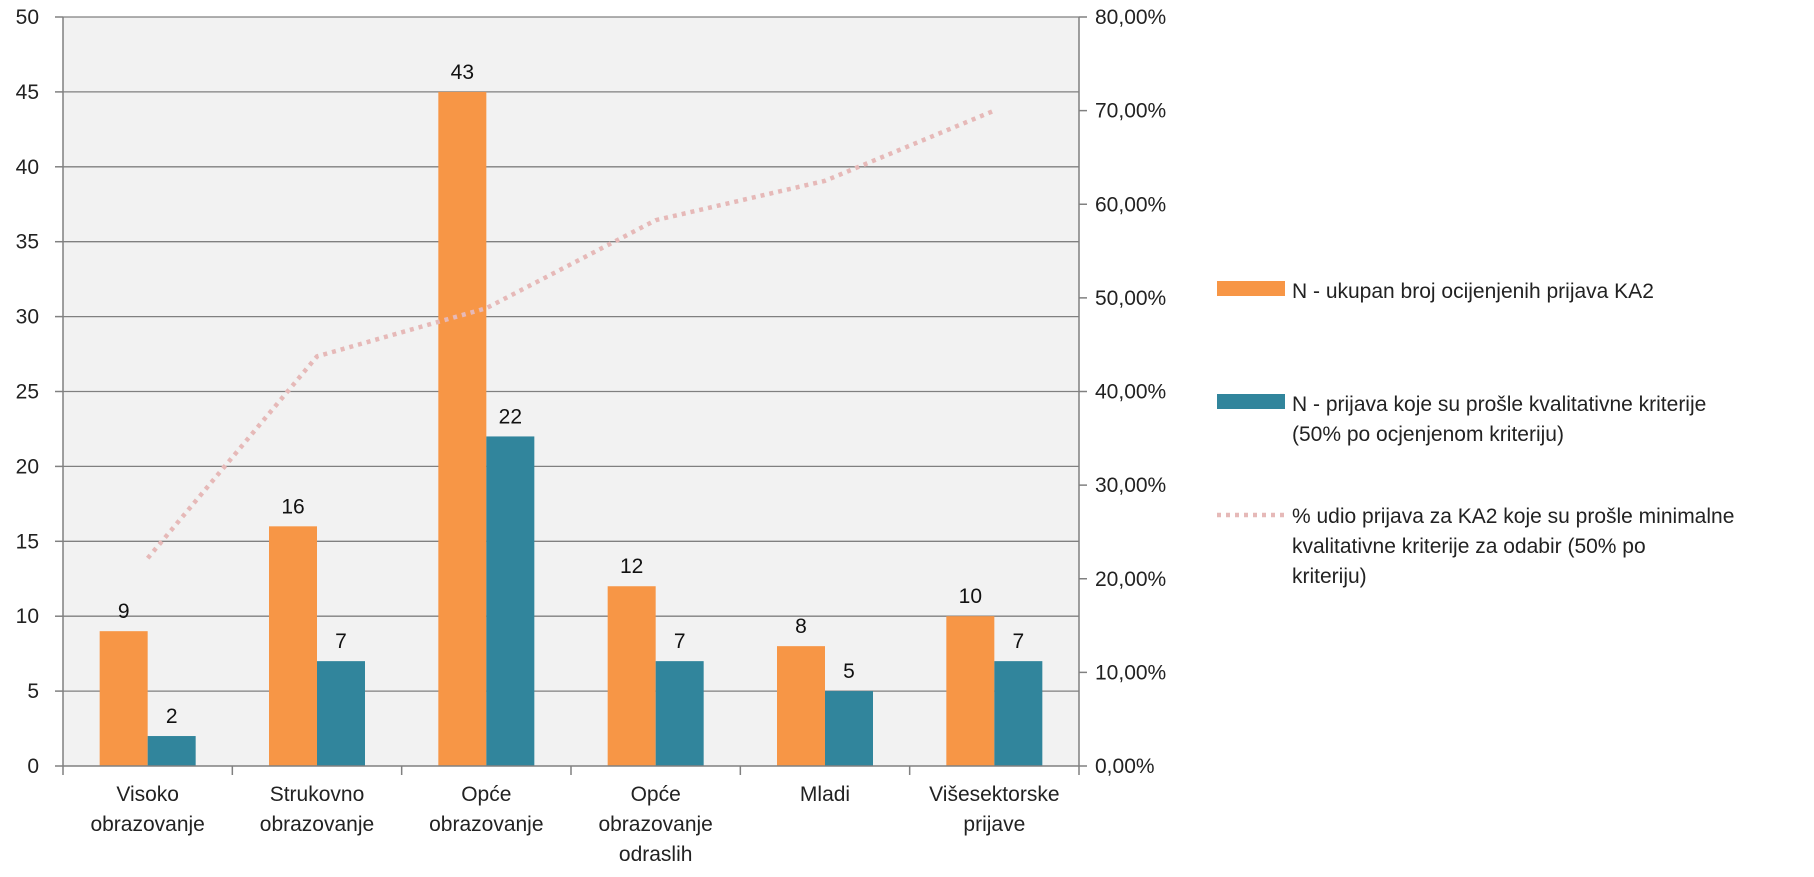  I want to click on left-tick-label: 25, so click(27, 392).